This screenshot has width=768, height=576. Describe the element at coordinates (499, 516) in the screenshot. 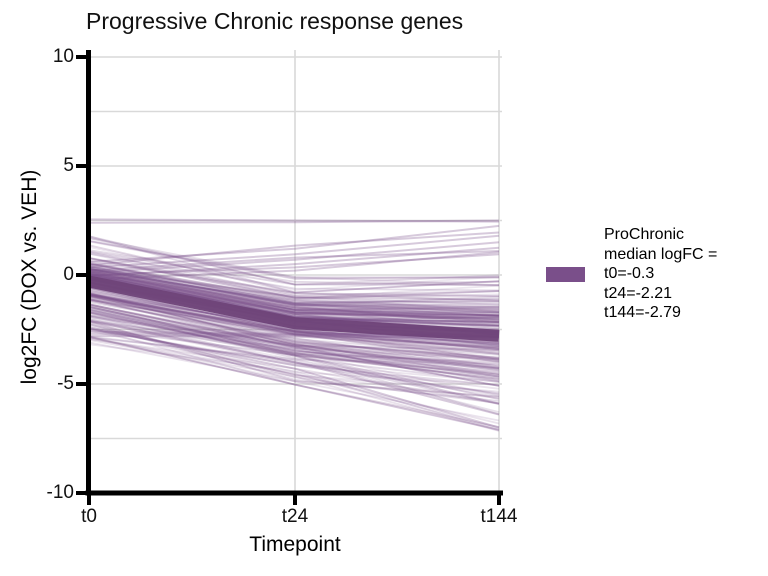

I see `x-tick-label: t144` at that location.